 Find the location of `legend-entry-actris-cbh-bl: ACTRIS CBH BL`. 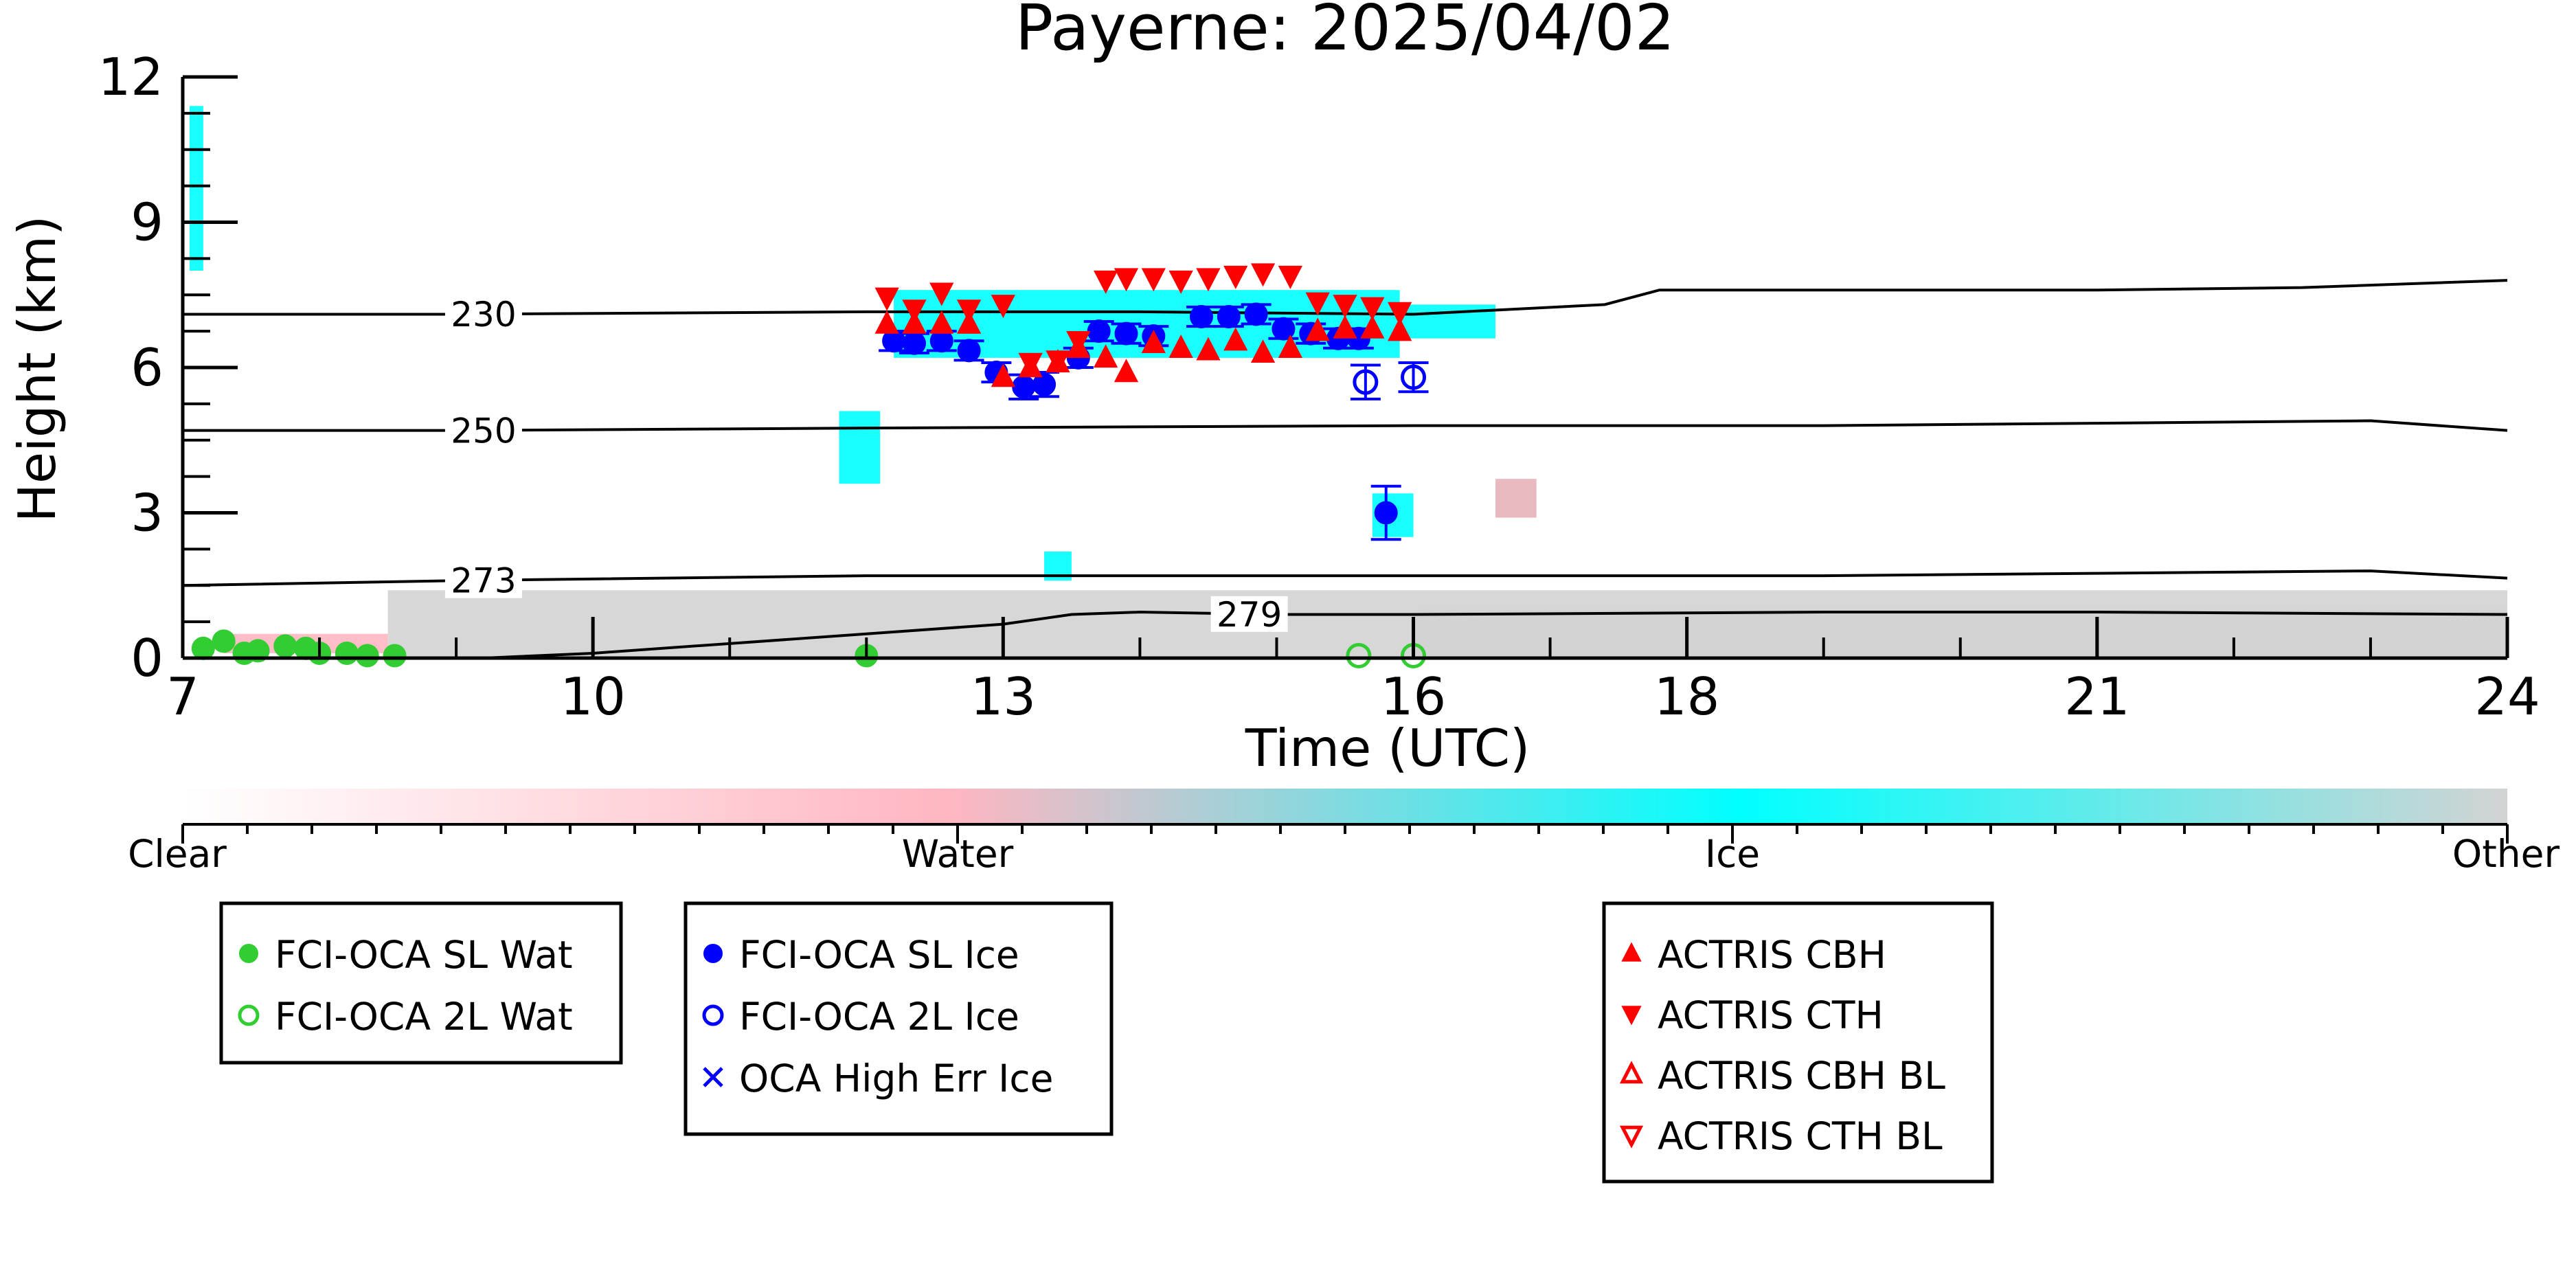

legend-entry-actris-cbh-bl: ACTRIS CBH BL is located at coordinates (1782, 1076).